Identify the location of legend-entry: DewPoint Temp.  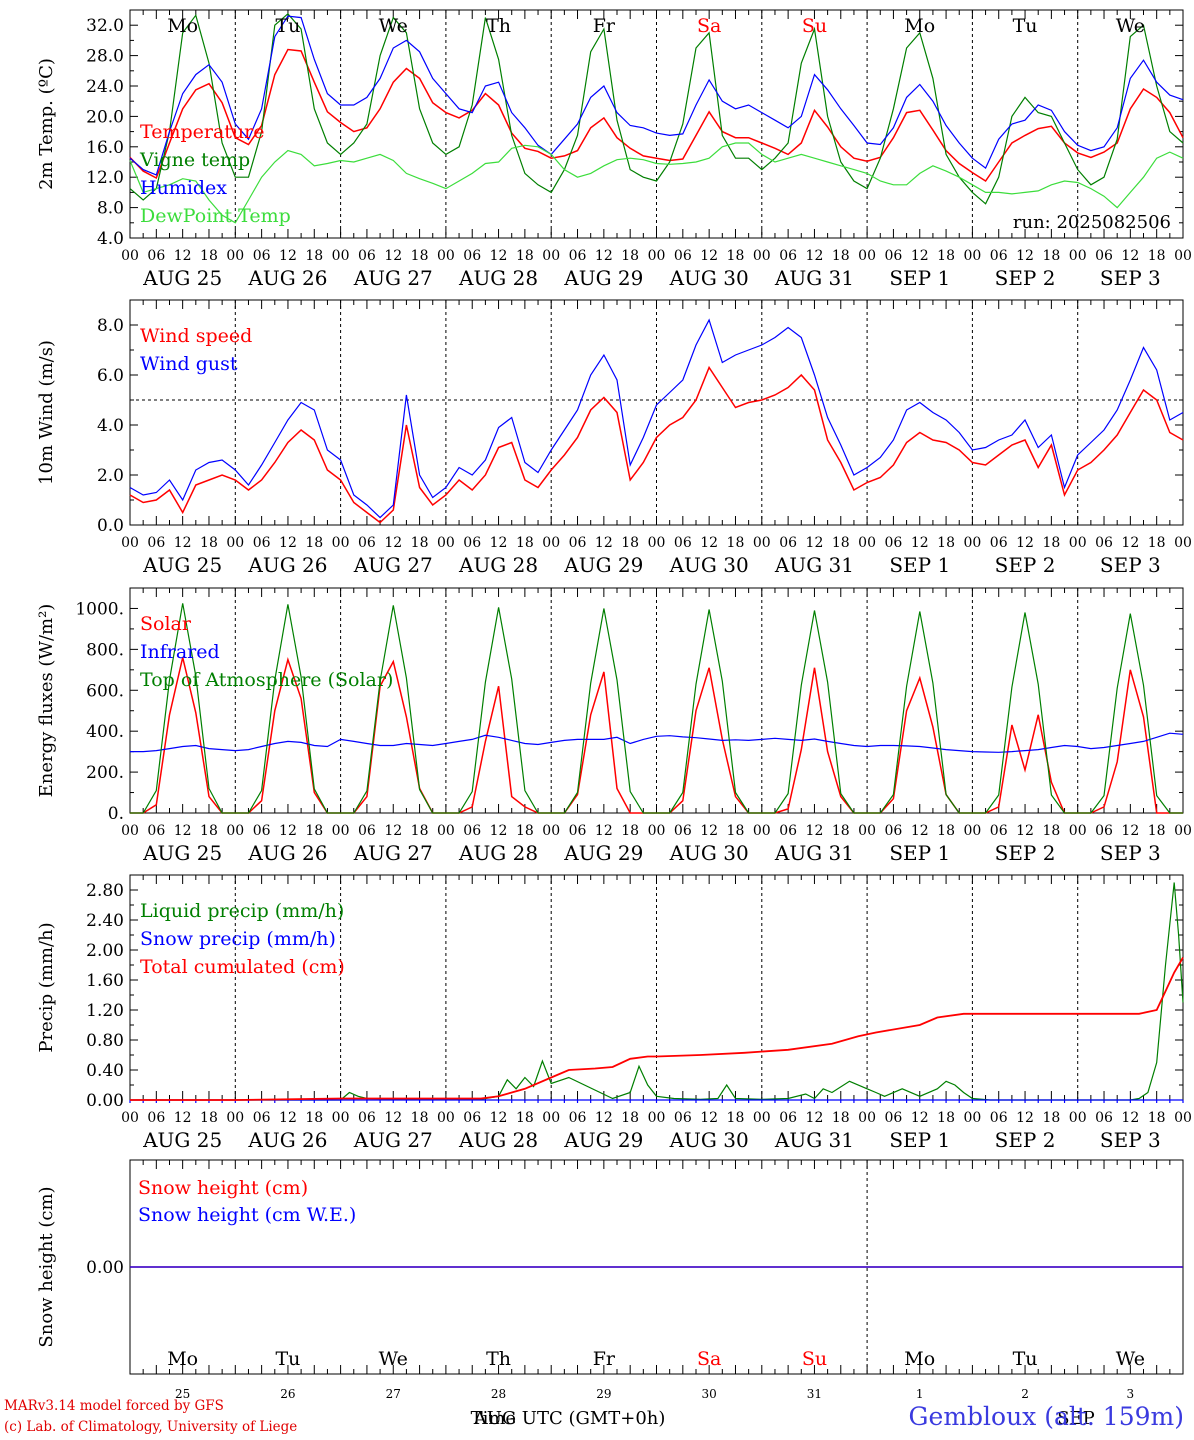
(215, 216).